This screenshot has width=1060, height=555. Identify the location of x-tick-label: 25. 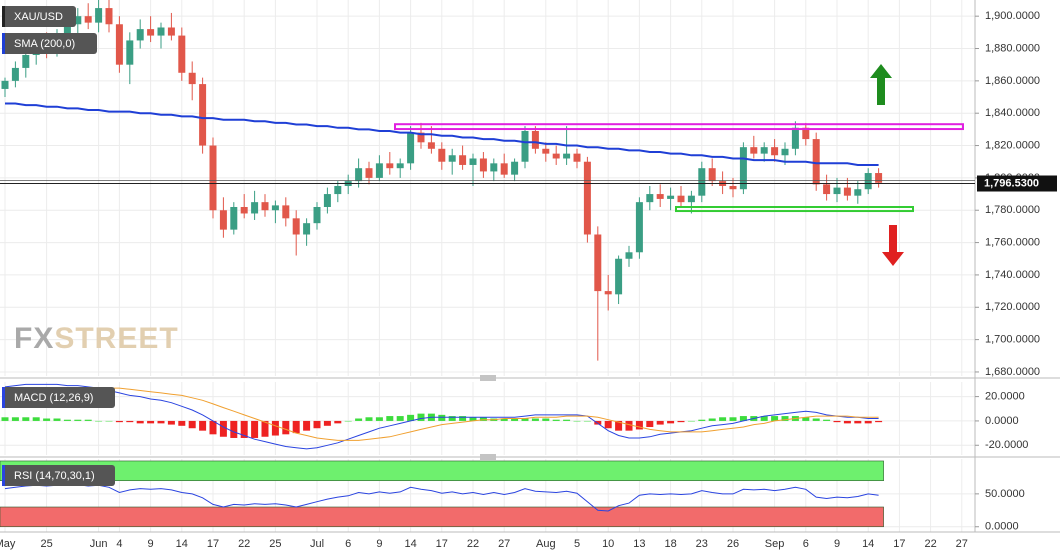
(46, 544).